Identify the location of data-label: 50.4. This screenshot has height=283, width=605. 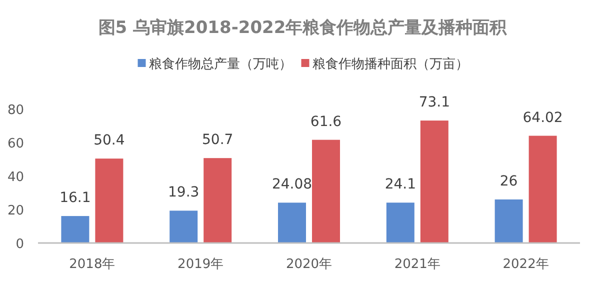
(109, 140).